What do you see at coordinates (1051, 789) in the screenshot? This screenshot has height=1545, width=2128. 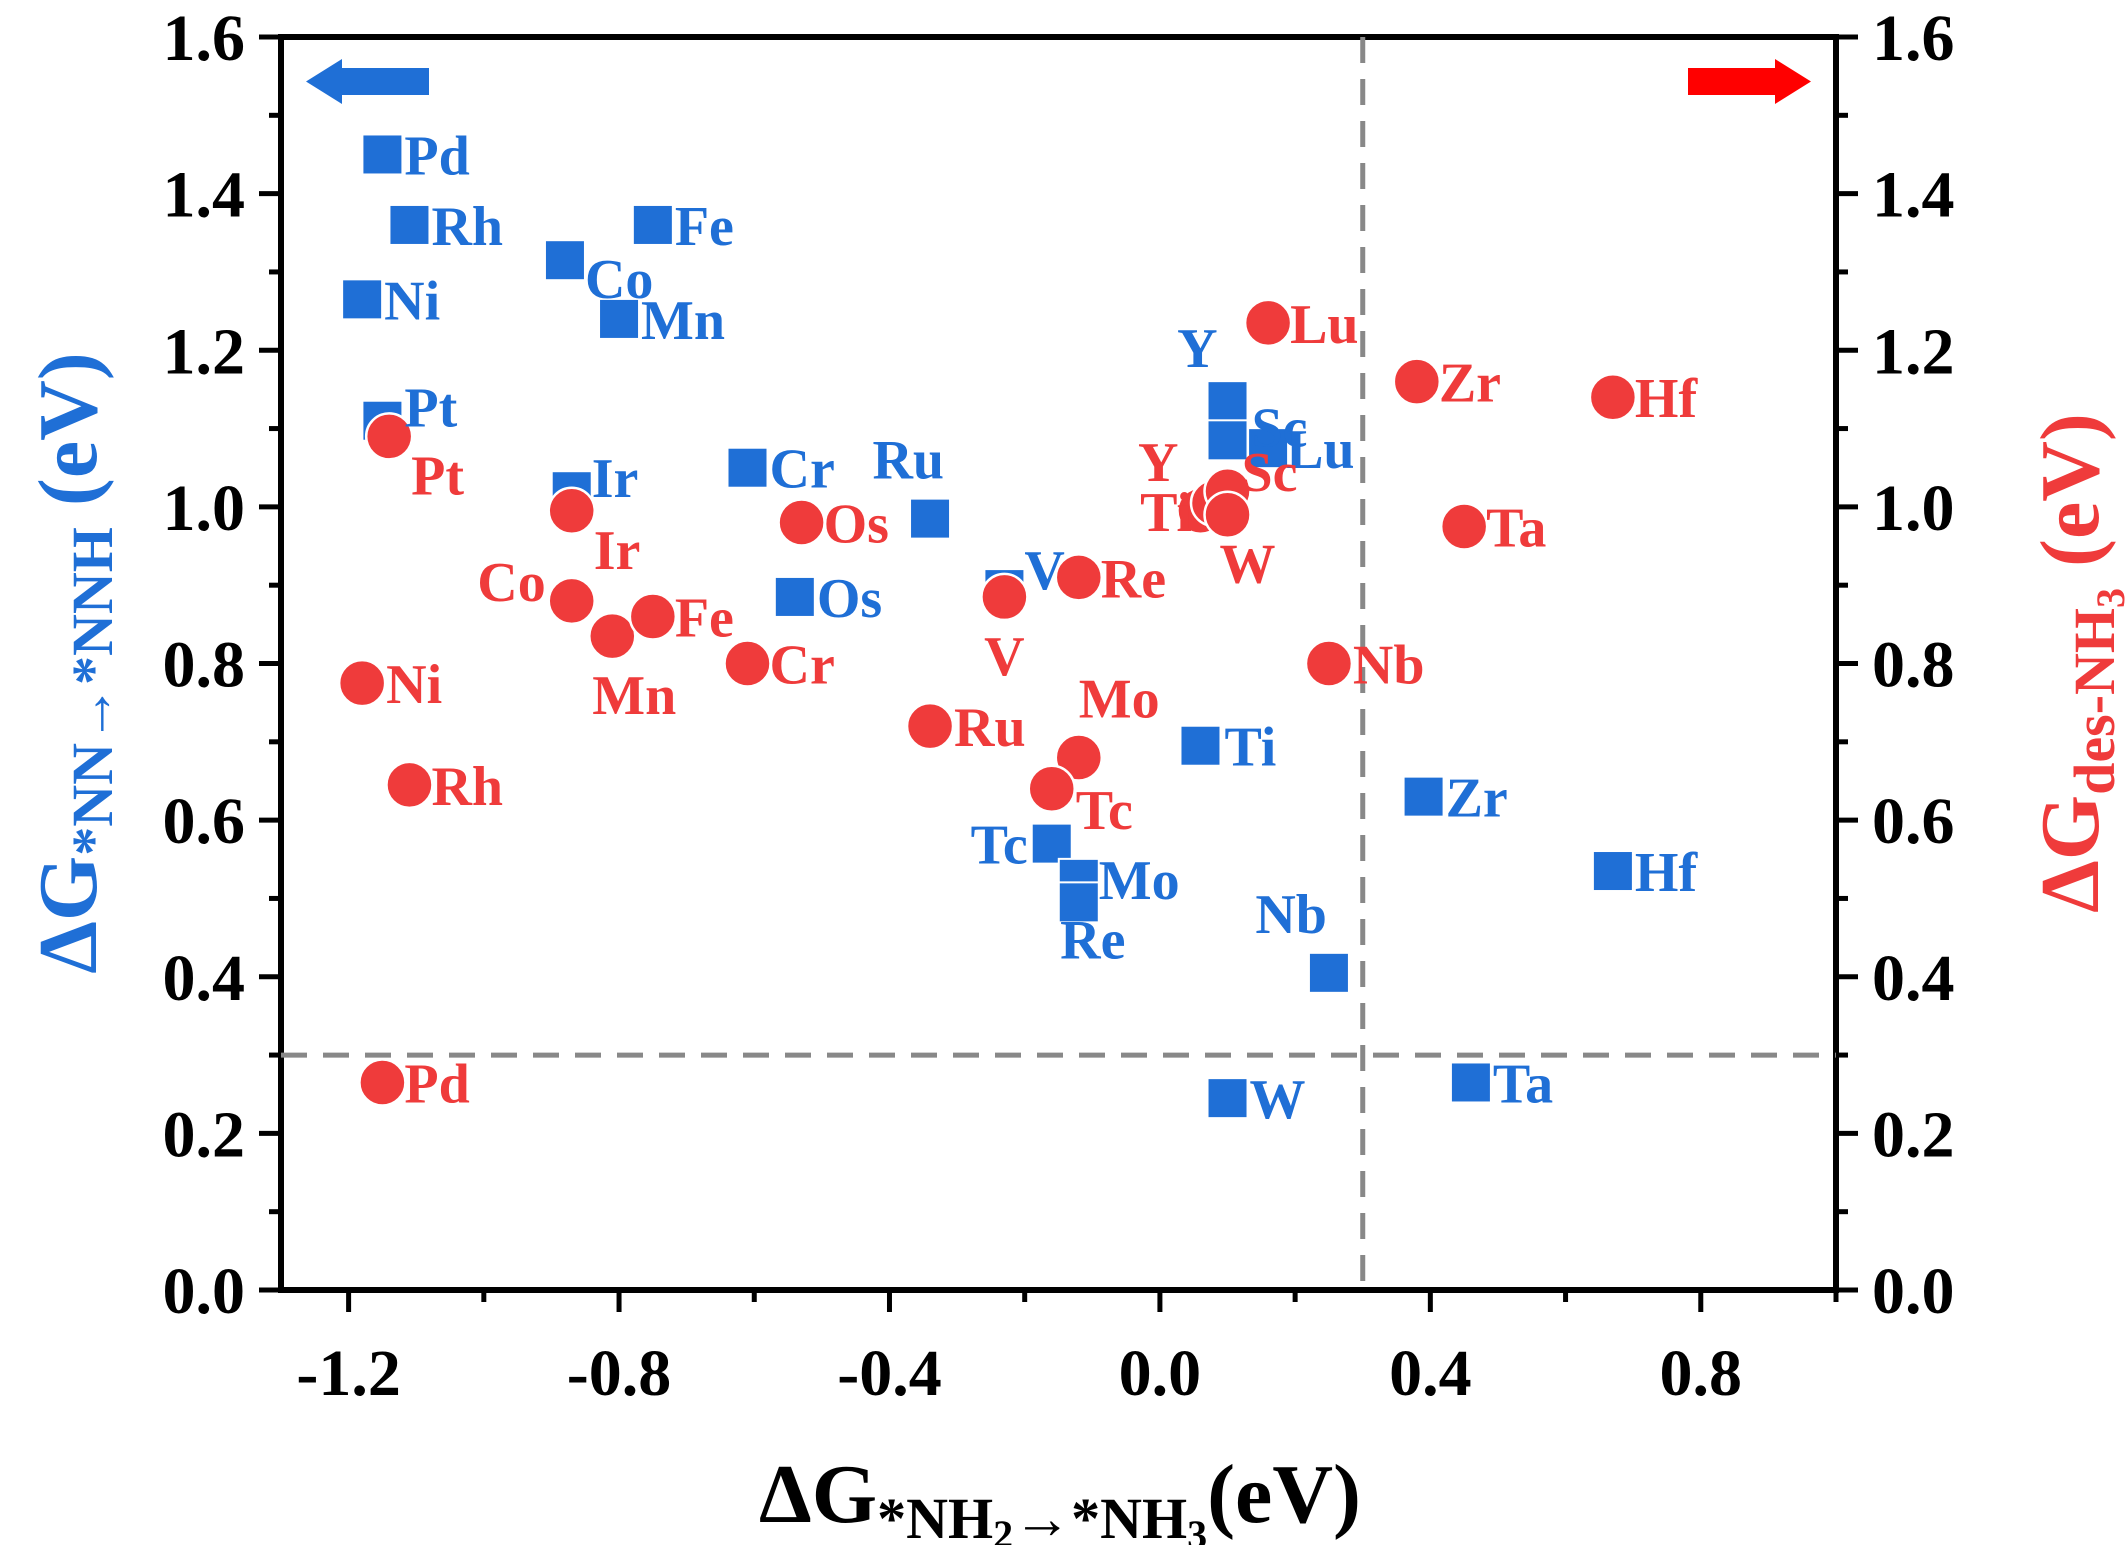 I see `red-circle-point-tc` at bounding box center [1051, 789].